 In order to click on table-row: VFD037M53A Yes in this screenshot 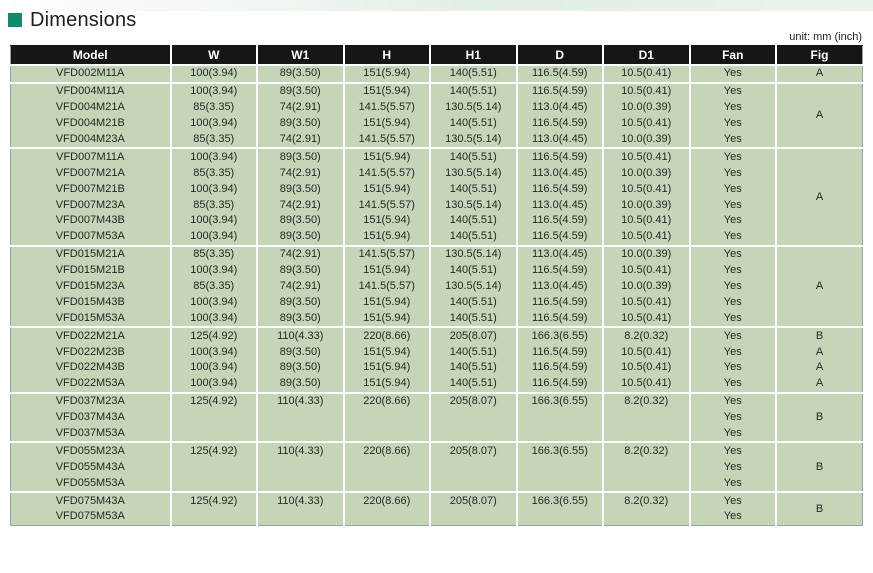, I will do `click(436, 434)`.